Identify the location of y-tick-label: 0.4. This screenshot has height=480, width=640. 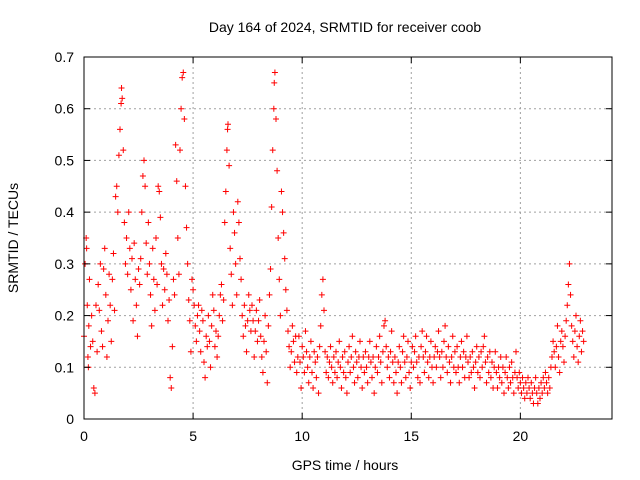
(65, 212).